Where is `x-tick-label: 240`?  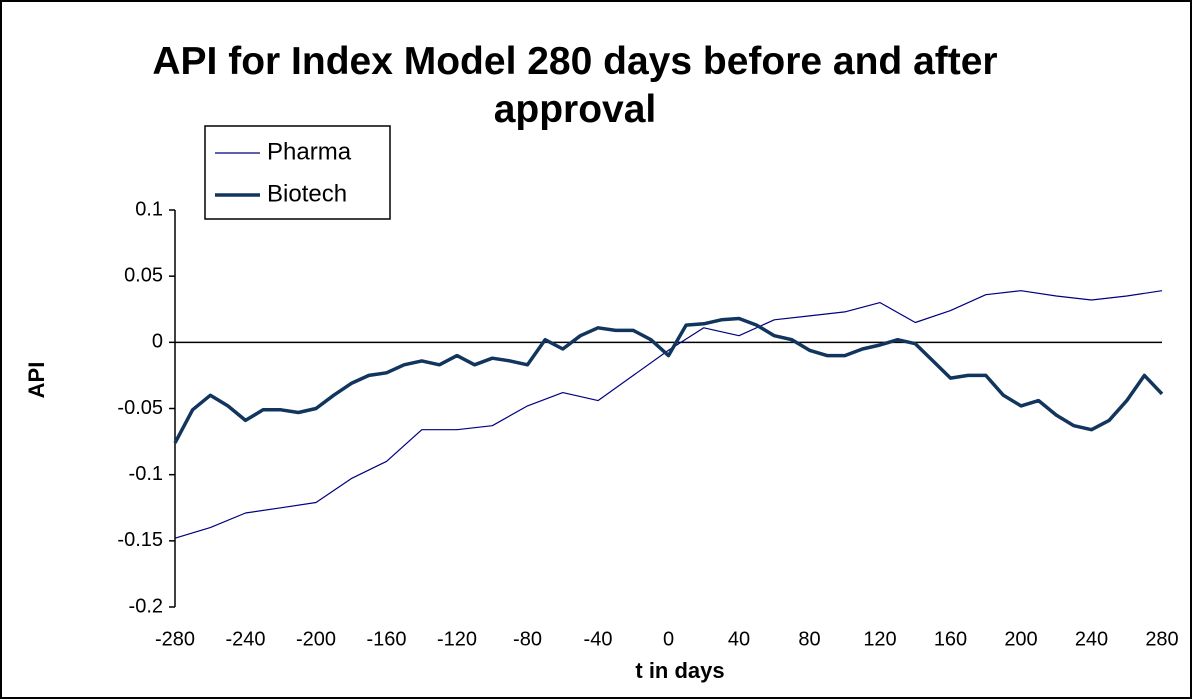
x-tick-label: 240 is located at coordinates (1091, 639).